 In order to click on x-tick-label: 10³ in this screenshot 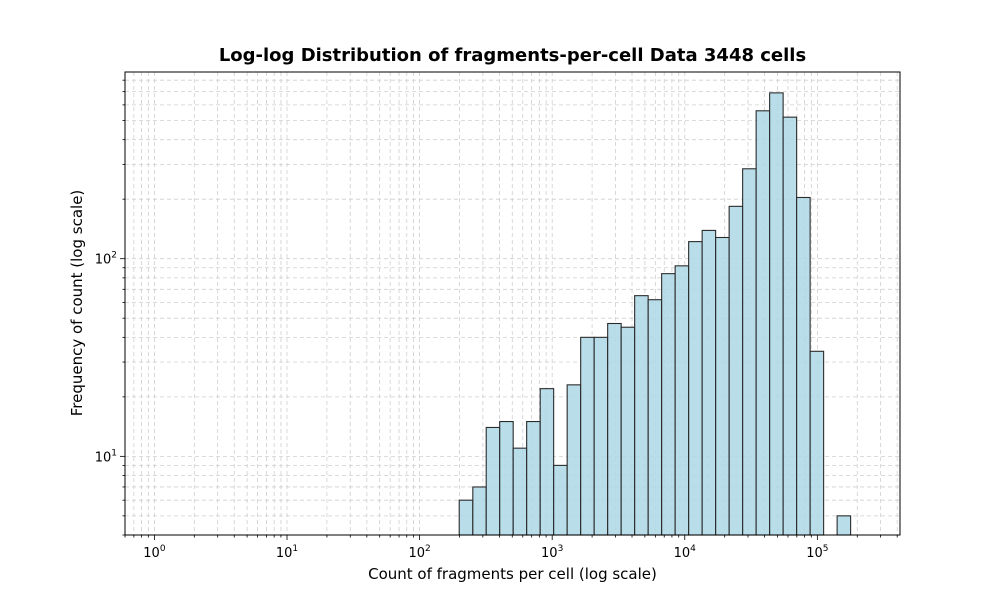, I will do `click(552, 552)`.